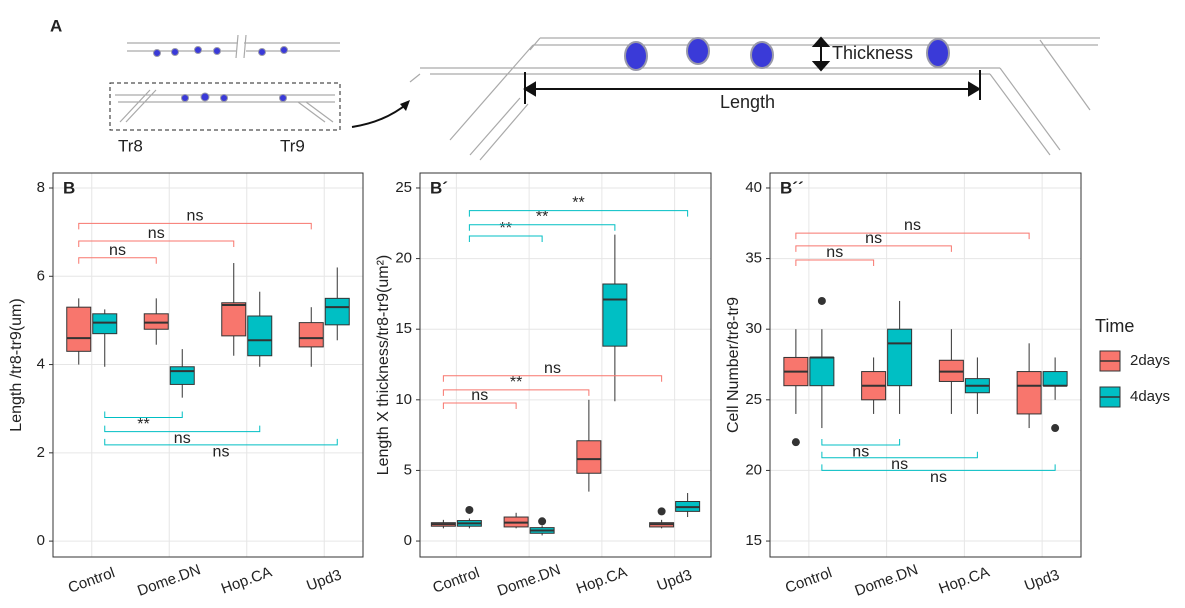  I want to click on y-axis-label: Cell Number/tr8-tr9, so click(733, 365).